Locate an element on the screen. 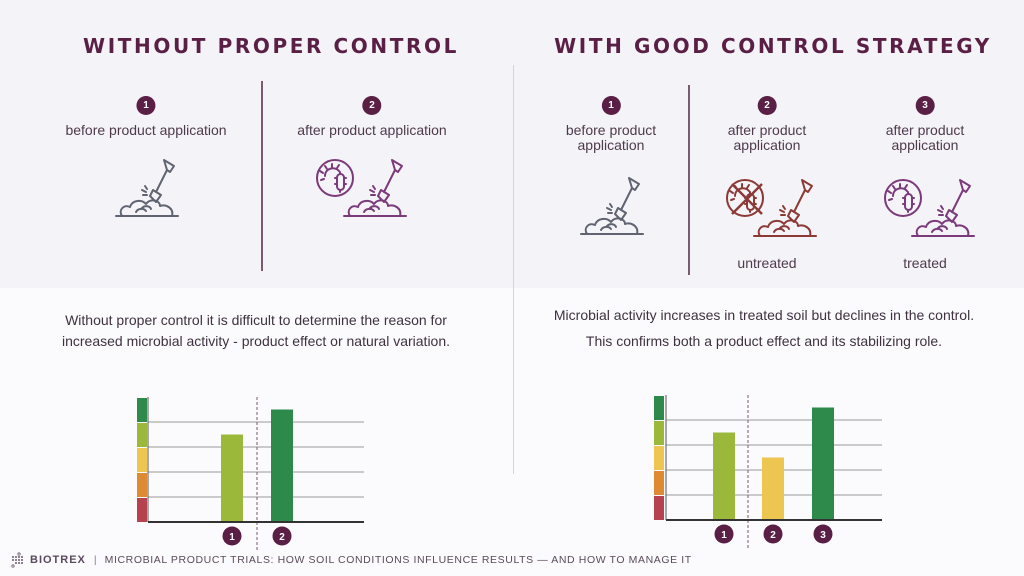  right-step-divider is located at coordinates (689, 180).